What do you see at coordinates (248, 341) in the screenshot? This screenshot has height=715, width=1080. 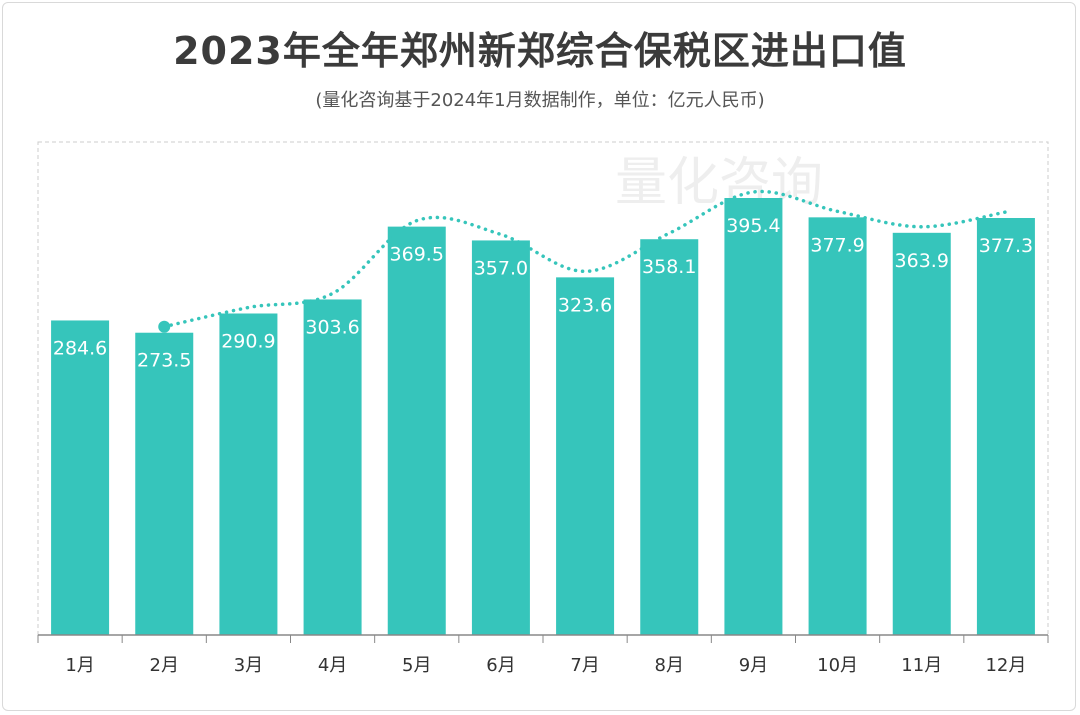 I see `bar-value-label: 290.9` at bounding box center [248, 341].